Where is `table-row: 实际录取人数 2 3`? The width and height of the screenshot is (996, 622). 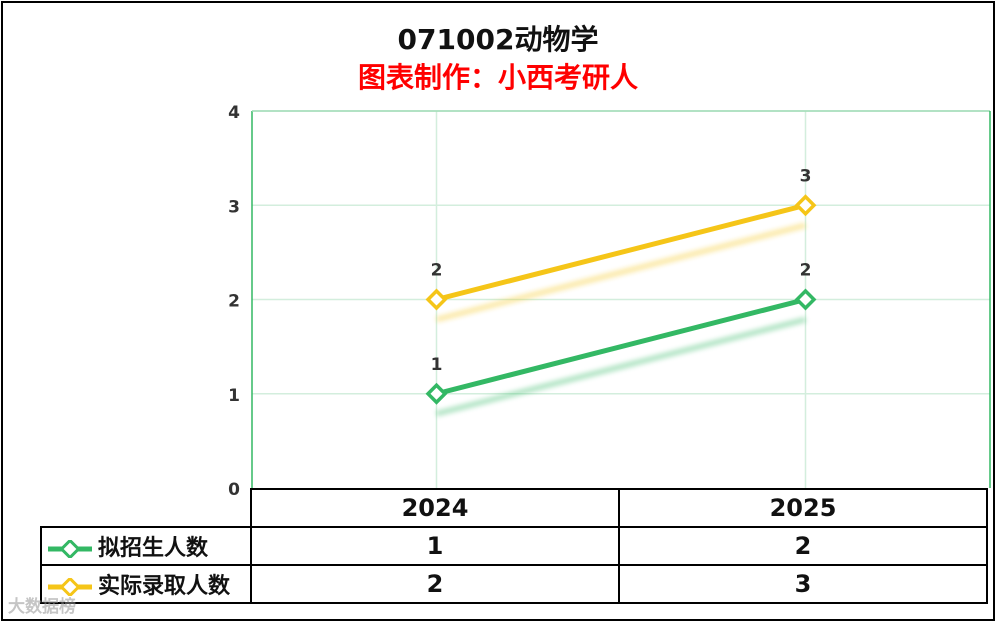
table-row: 实际录取人数 2 3 is located at coordinates (514, 584).